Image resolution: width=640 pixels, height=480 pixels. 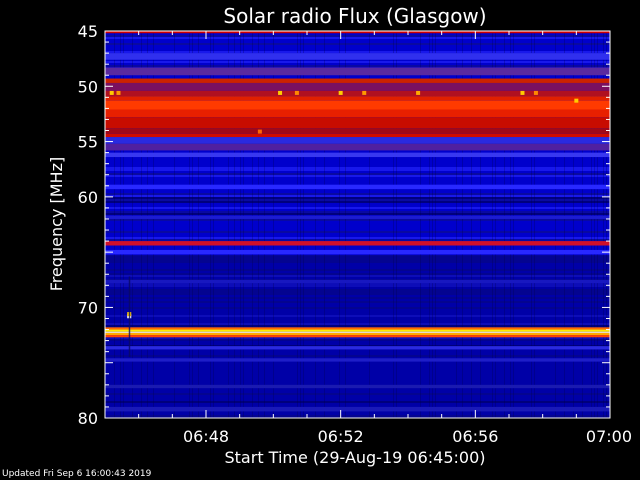 I want to click on y-tick-label: 55, so click(x=88, y=142).